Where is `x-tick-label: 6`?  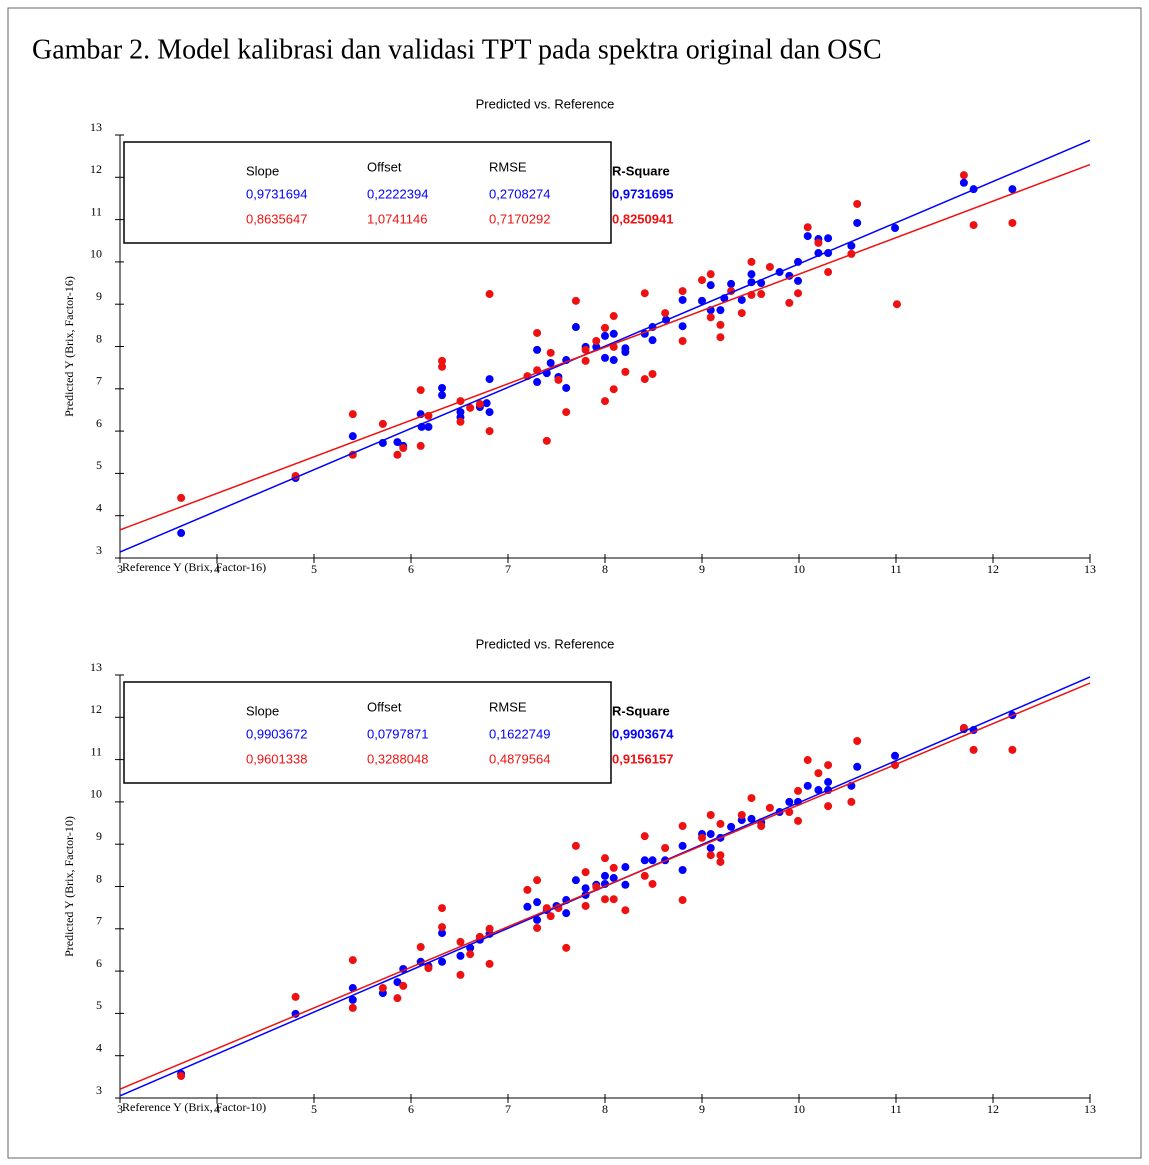 x-tick-label: 6 is located at coordinates (411, 1109).